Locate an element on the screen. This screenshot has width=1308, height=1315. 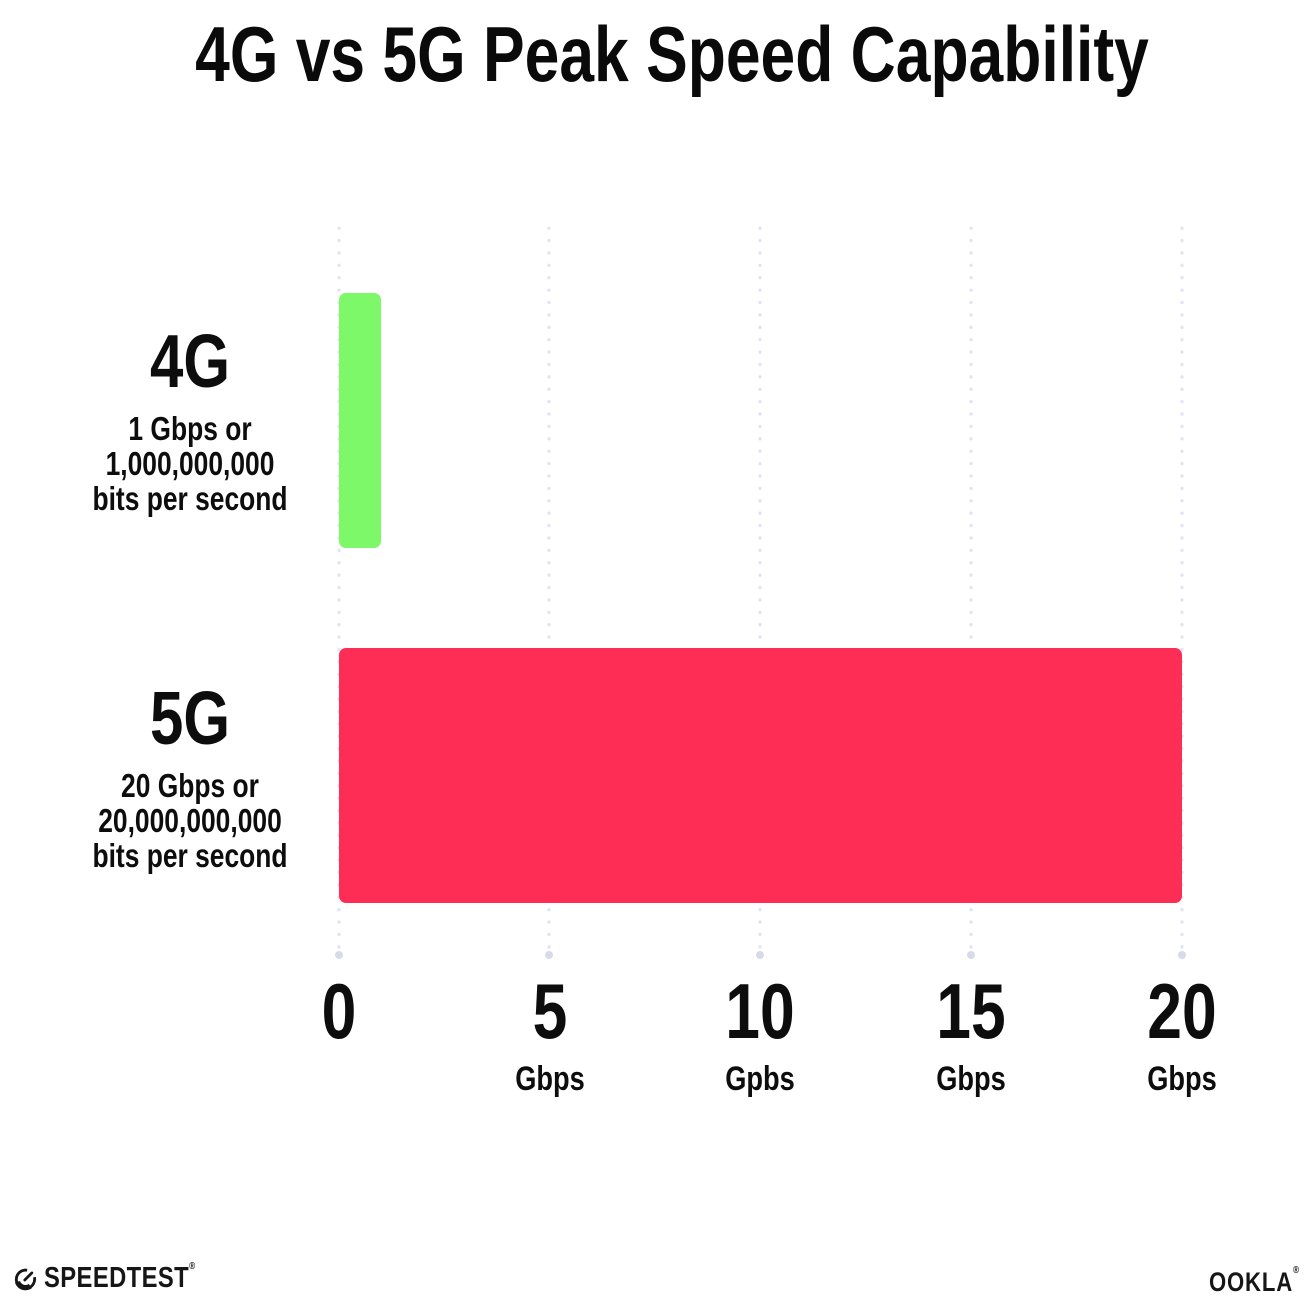
axis-tick-0: 0 is located at coordinates (339, 1011).